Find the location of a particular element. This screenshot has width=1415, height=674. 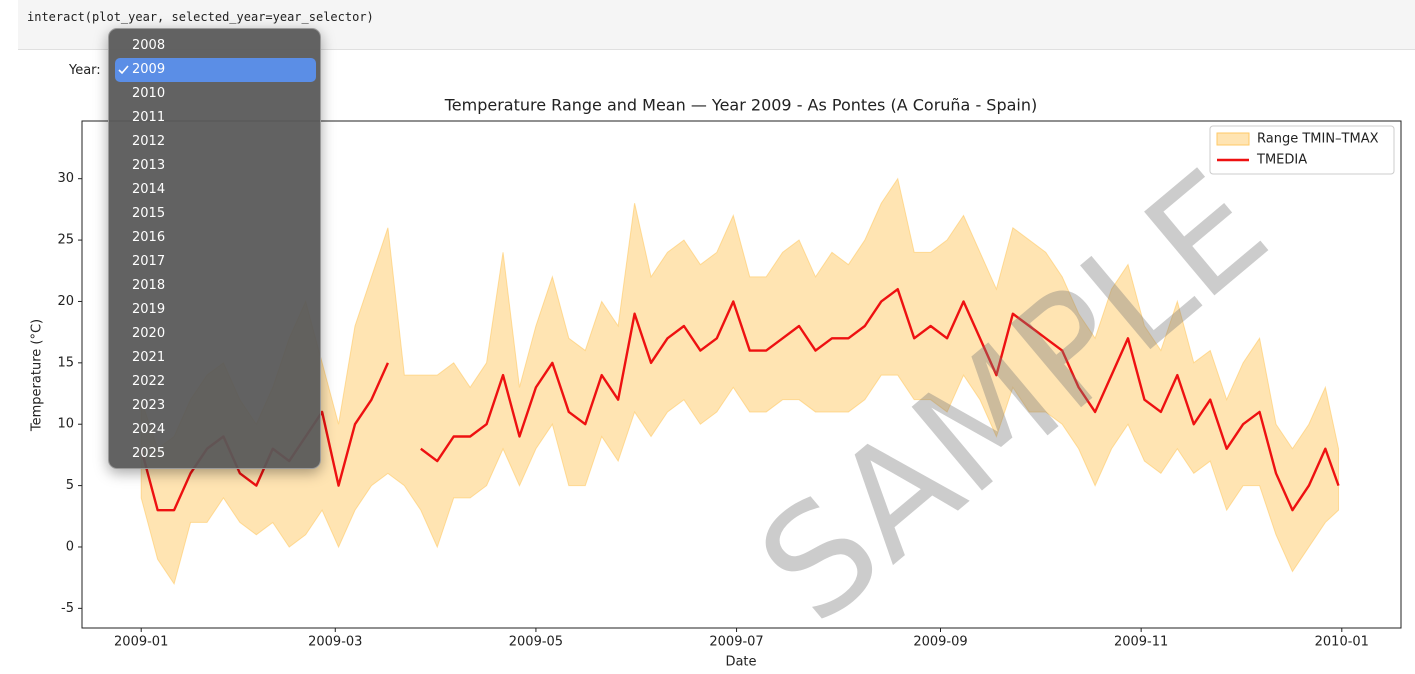

y-axis-label: Temperature (°C) is located at coordinates (37, 375).